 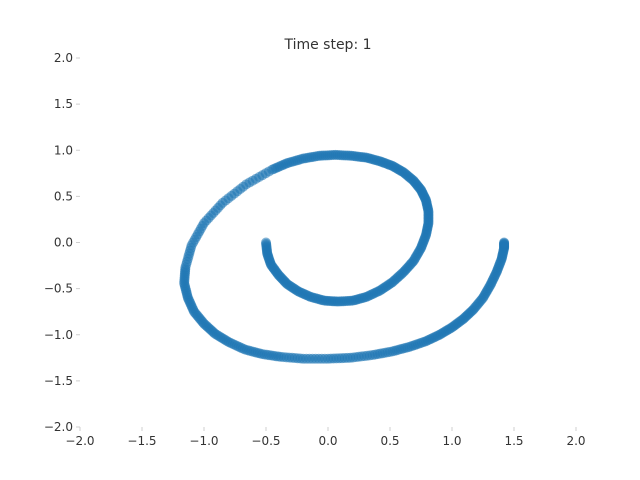 What do you see at coordinates (58, 427) in the screenshot?
I see `y-tick-label: −2.0` at bounding box center [58, 427].